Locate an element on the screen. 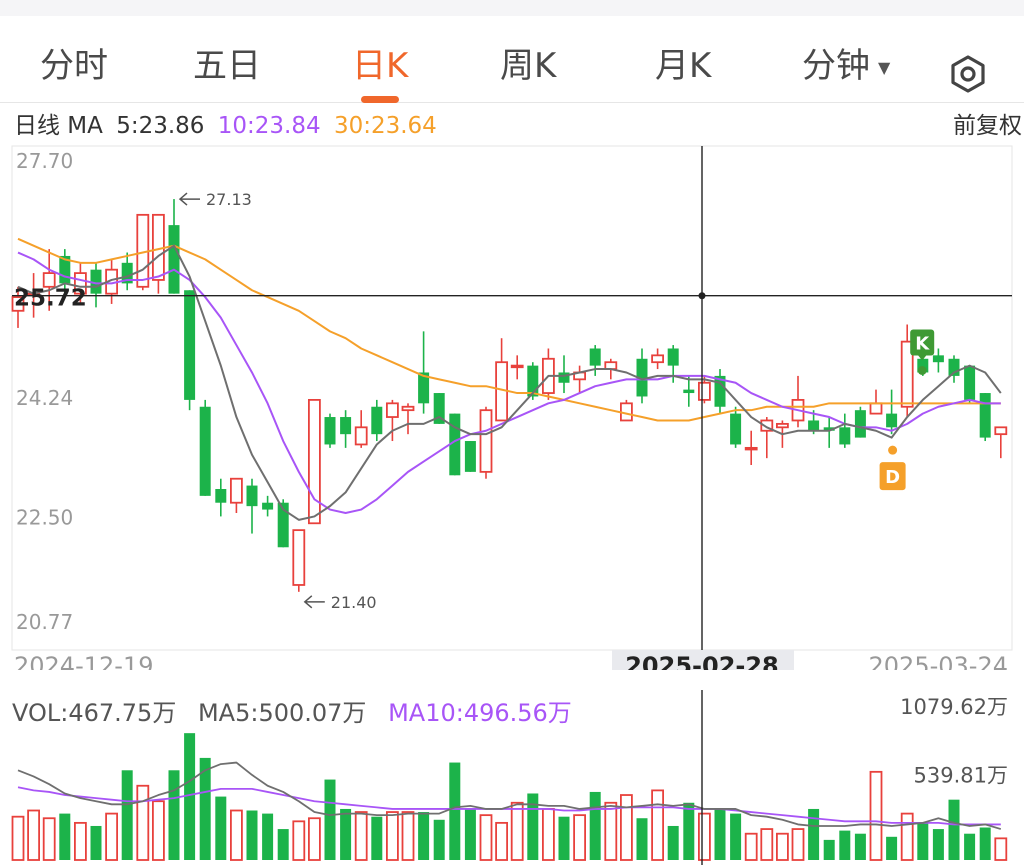  hexagon-settings-icon is located at coordinates (968, 74).